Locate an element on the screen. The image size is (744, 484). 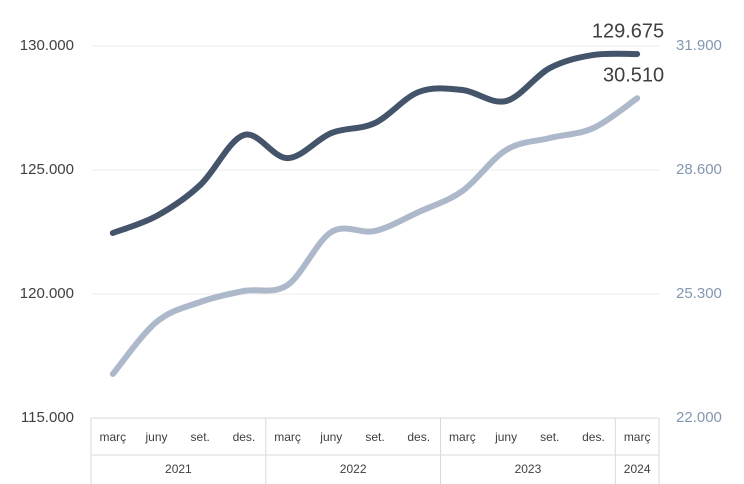
y2-tick-label: 22.000 is located at coordinates (699, 417).